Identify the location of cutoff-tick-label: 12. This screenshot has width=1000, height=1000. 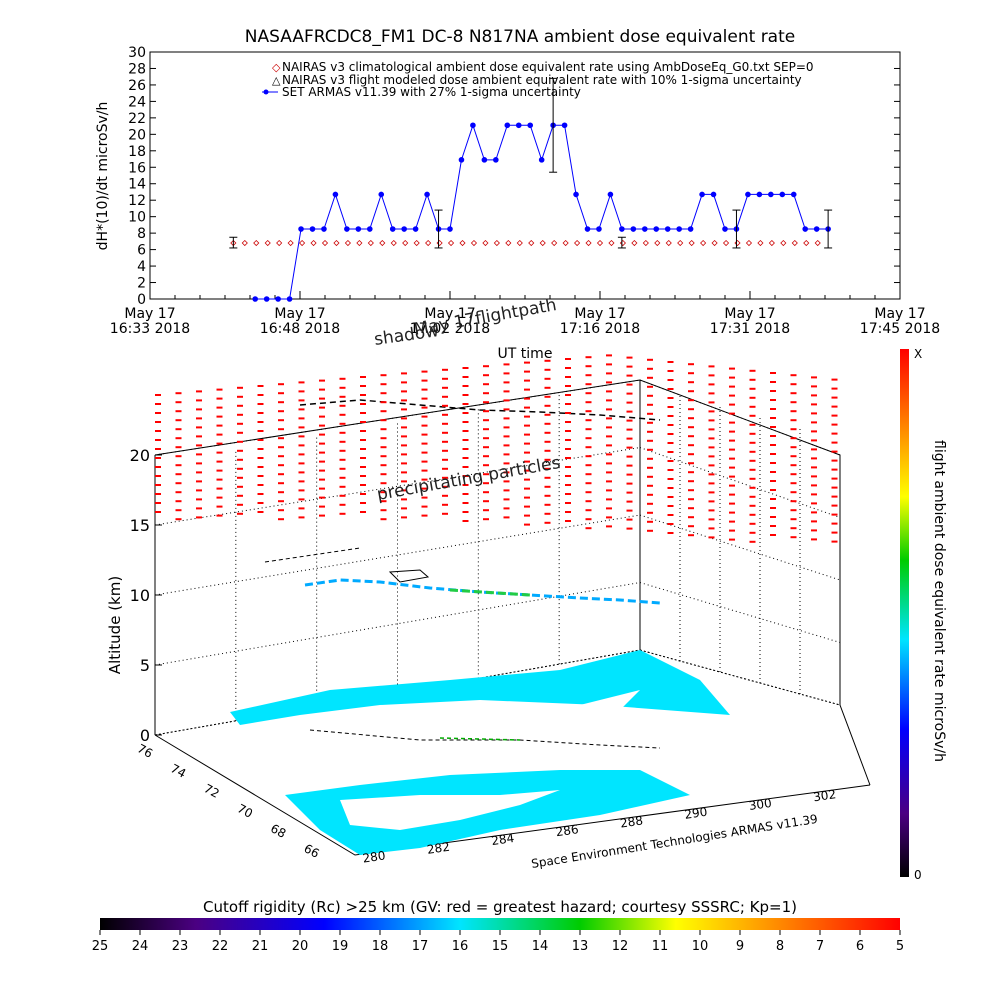
(620, 946).